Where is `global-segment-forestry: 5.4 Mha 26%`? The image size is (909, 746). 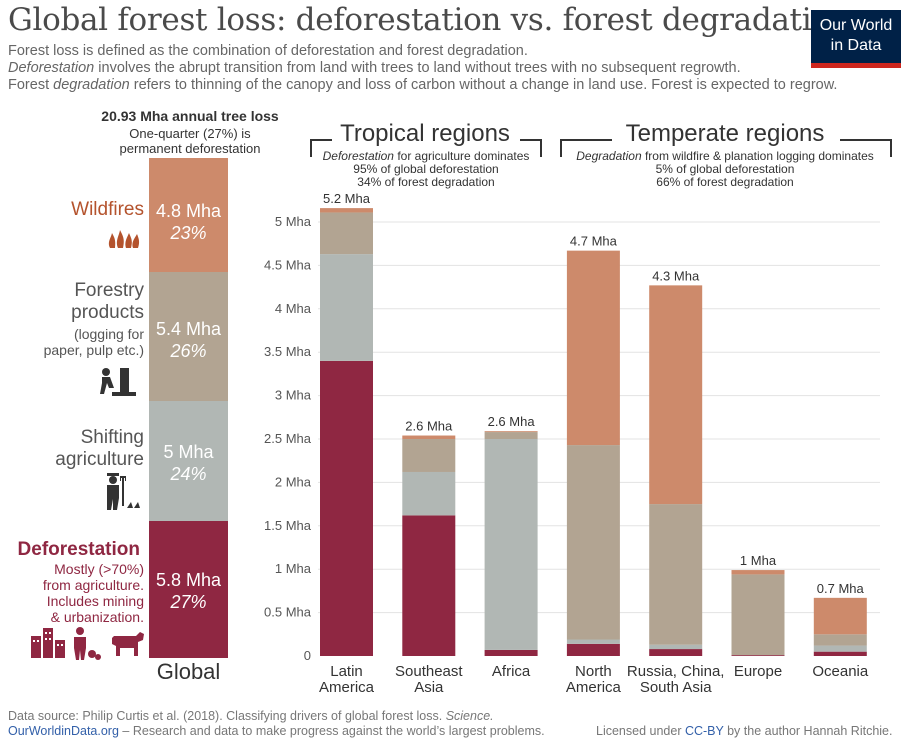
global-segment-forestry: 5.4 Mha 26% is located at coordinates (188, 336).